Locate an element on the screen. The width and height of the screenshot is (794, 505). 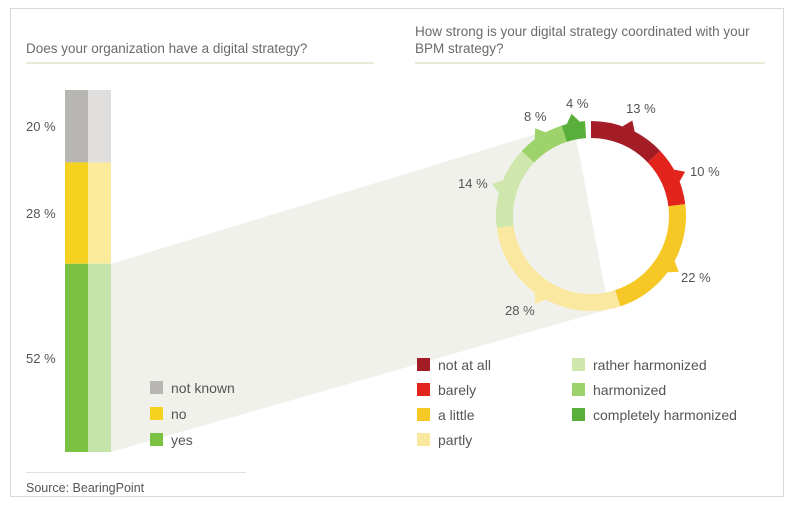
donut-slice-barely is located at coordinates (666, 178).